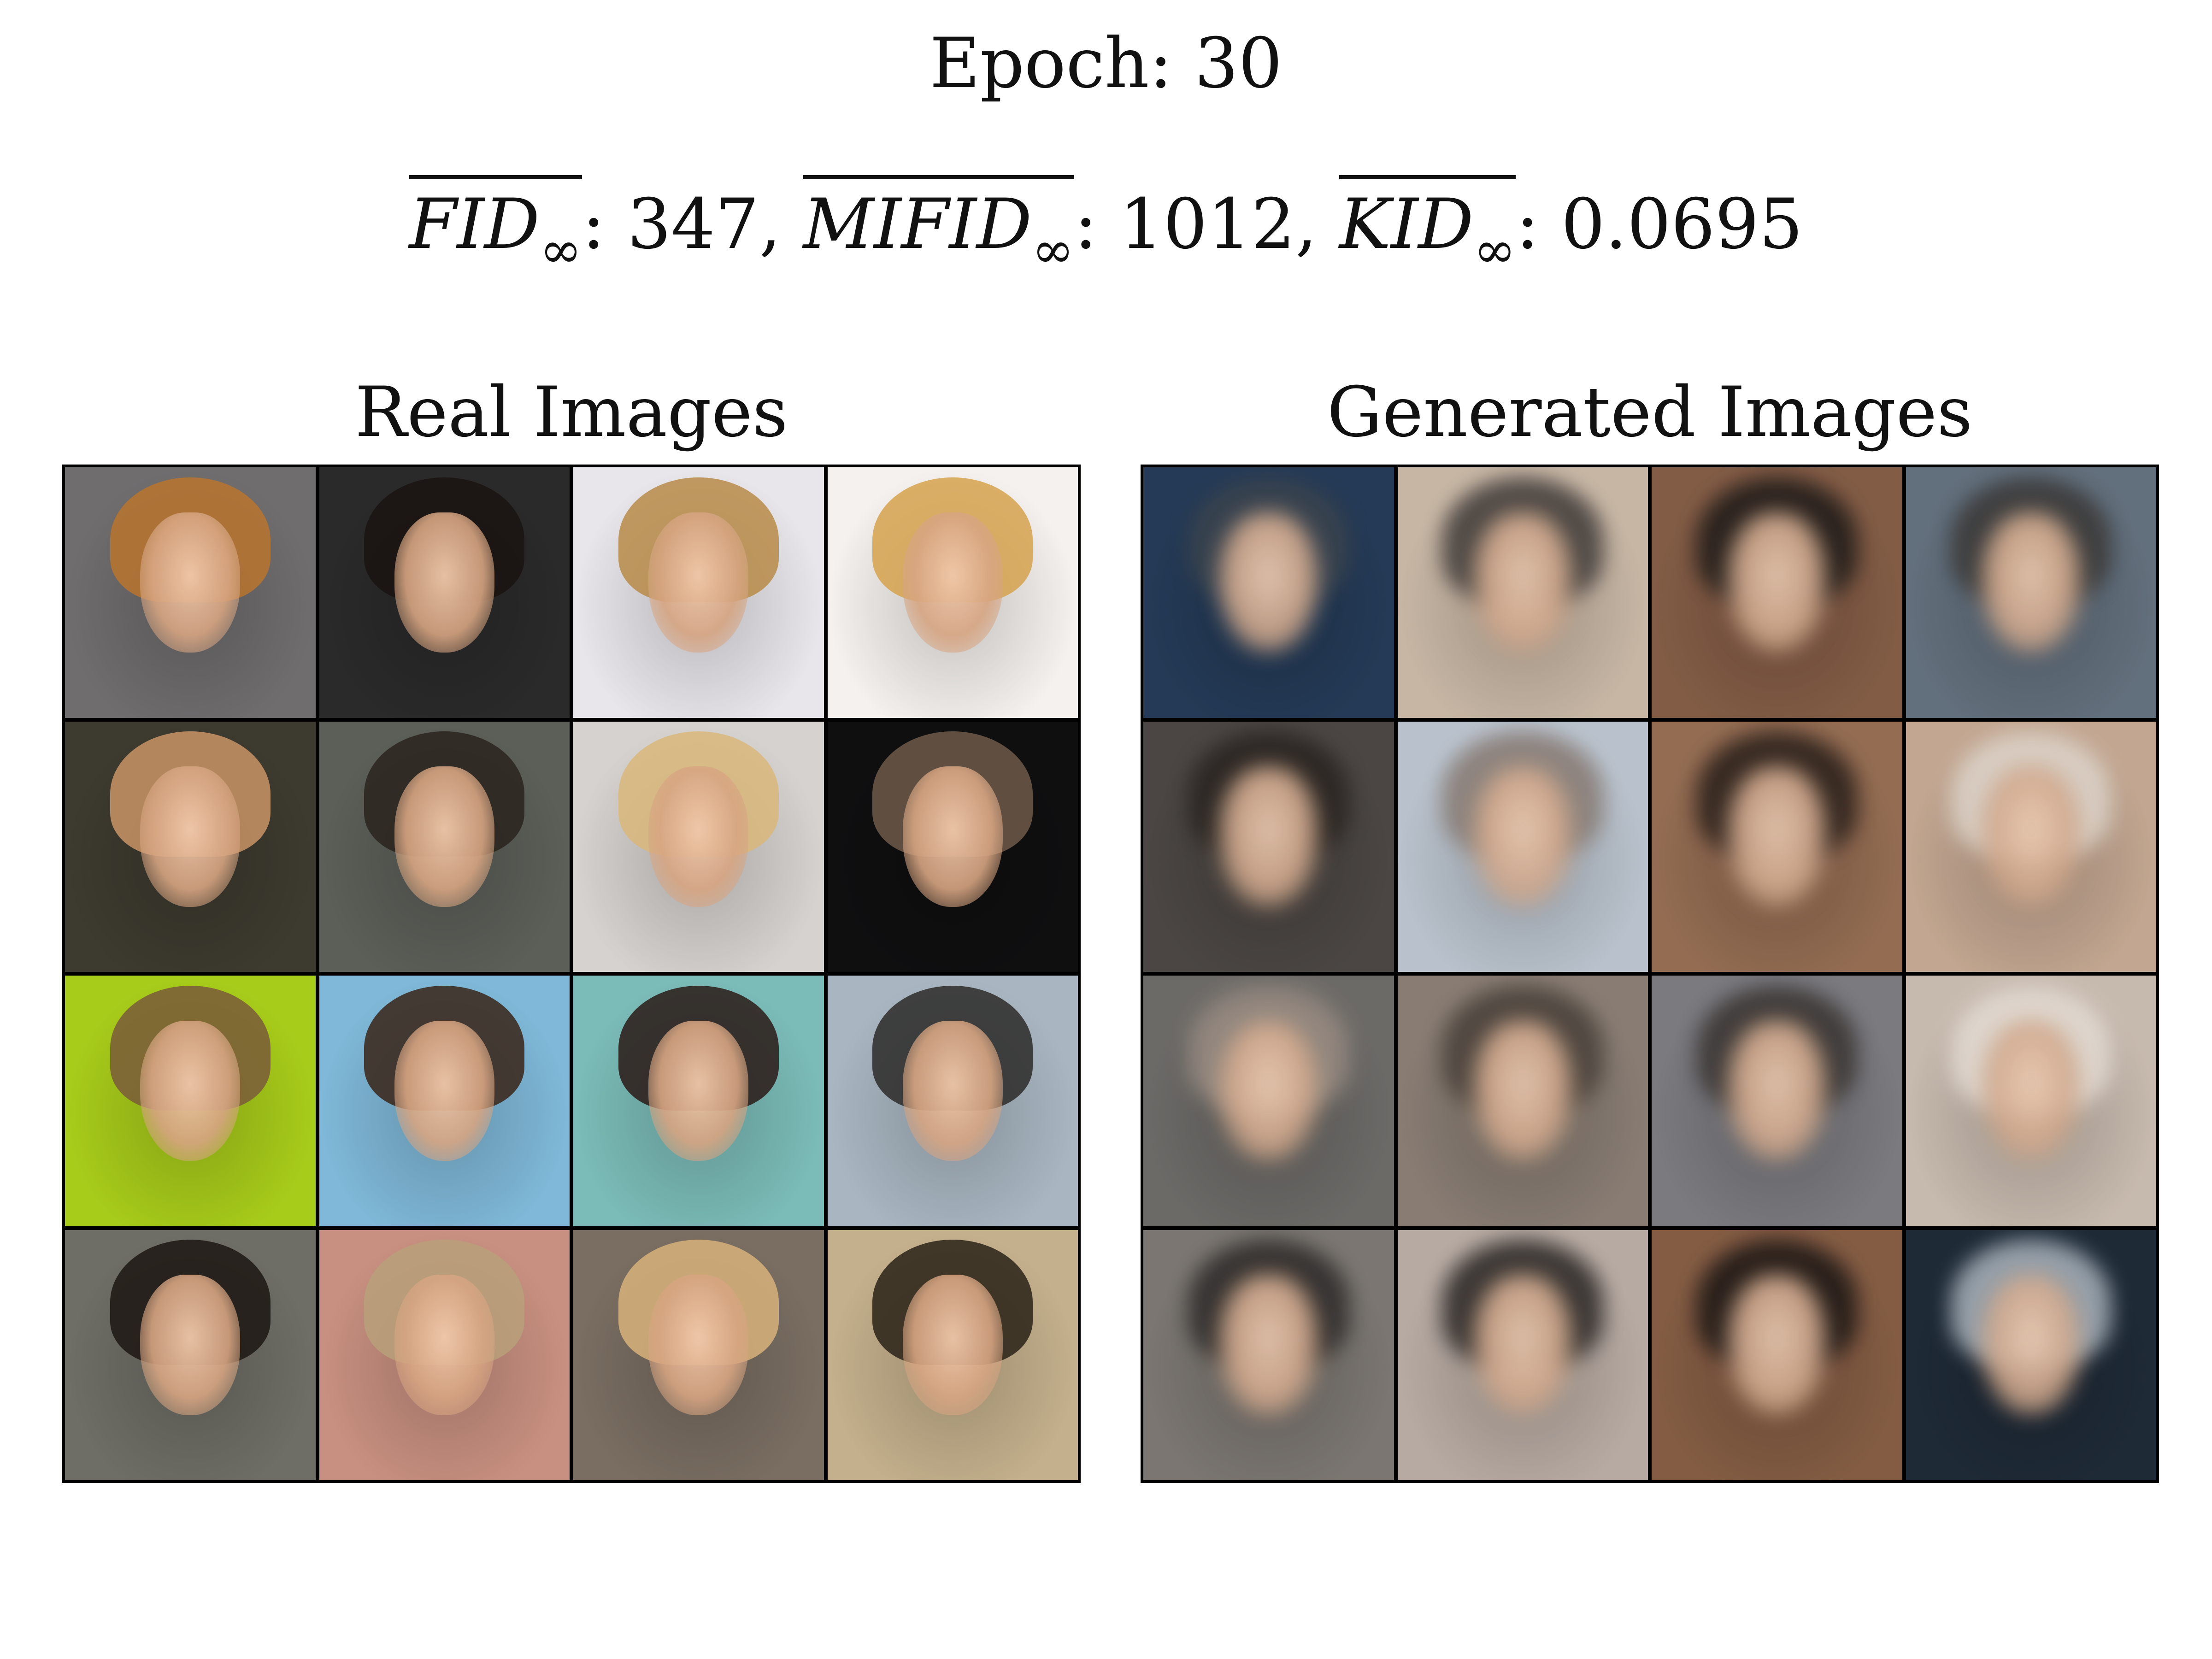 Image resolution: width=2212 pixels, height=1659 pixels. I want to click on kid-metric: KID∞: 0.0695, so click(1571, 233).